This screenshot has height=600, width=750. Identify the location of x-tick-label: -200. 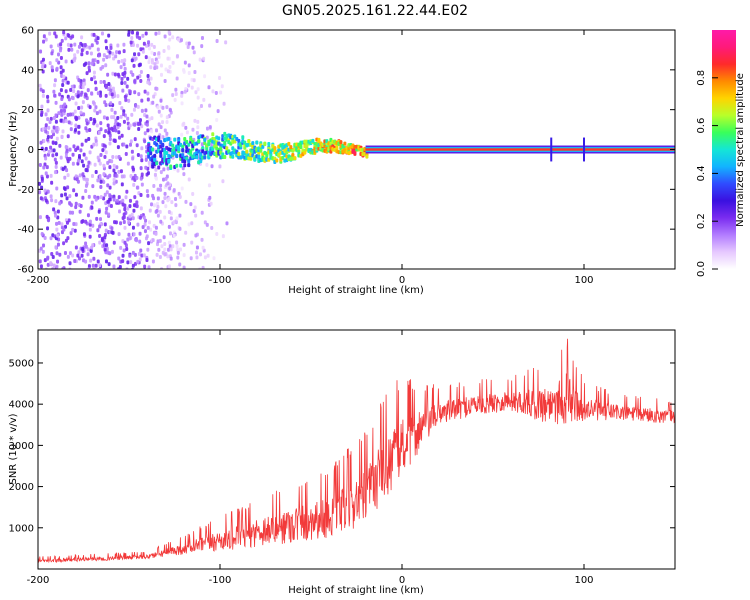
(38, 280).